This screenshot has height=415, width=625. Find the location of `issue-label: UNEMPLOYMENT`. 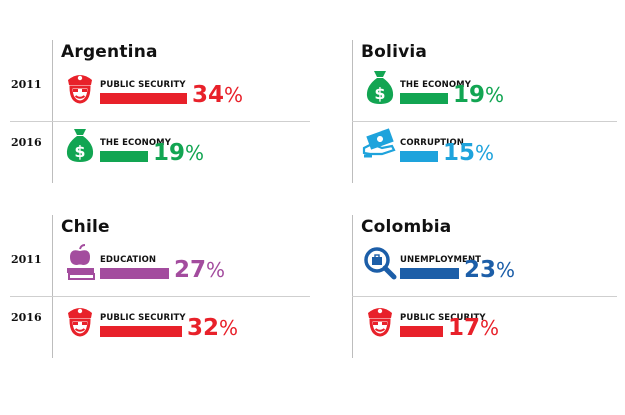

issue-label: UNEMPLOYMENT is located at coordinates (441, 260).